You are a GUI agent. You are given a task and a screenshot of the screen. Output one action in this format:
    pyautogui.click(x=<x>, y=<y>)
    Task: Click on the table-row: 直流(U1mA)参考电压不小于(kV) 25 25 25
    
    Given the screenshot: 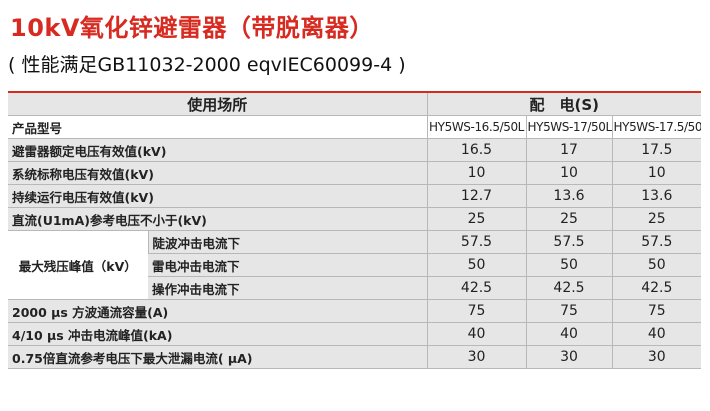 What is the action you would take?
    pyautogui.click(x=355, y=219)
    